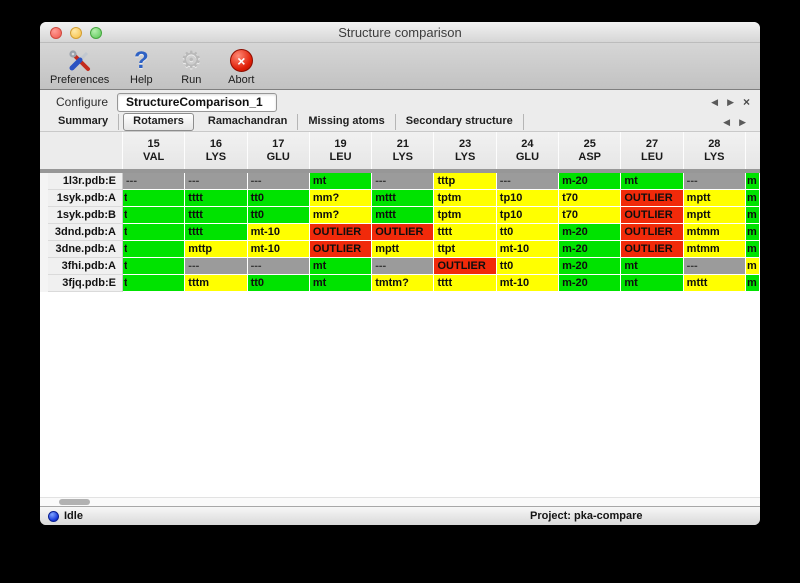 The width and height of the screenshot is (800, 583). Describe the element at coordinates (746, 102) in the screenshot. I see `close-config-icon: ×` at that location.